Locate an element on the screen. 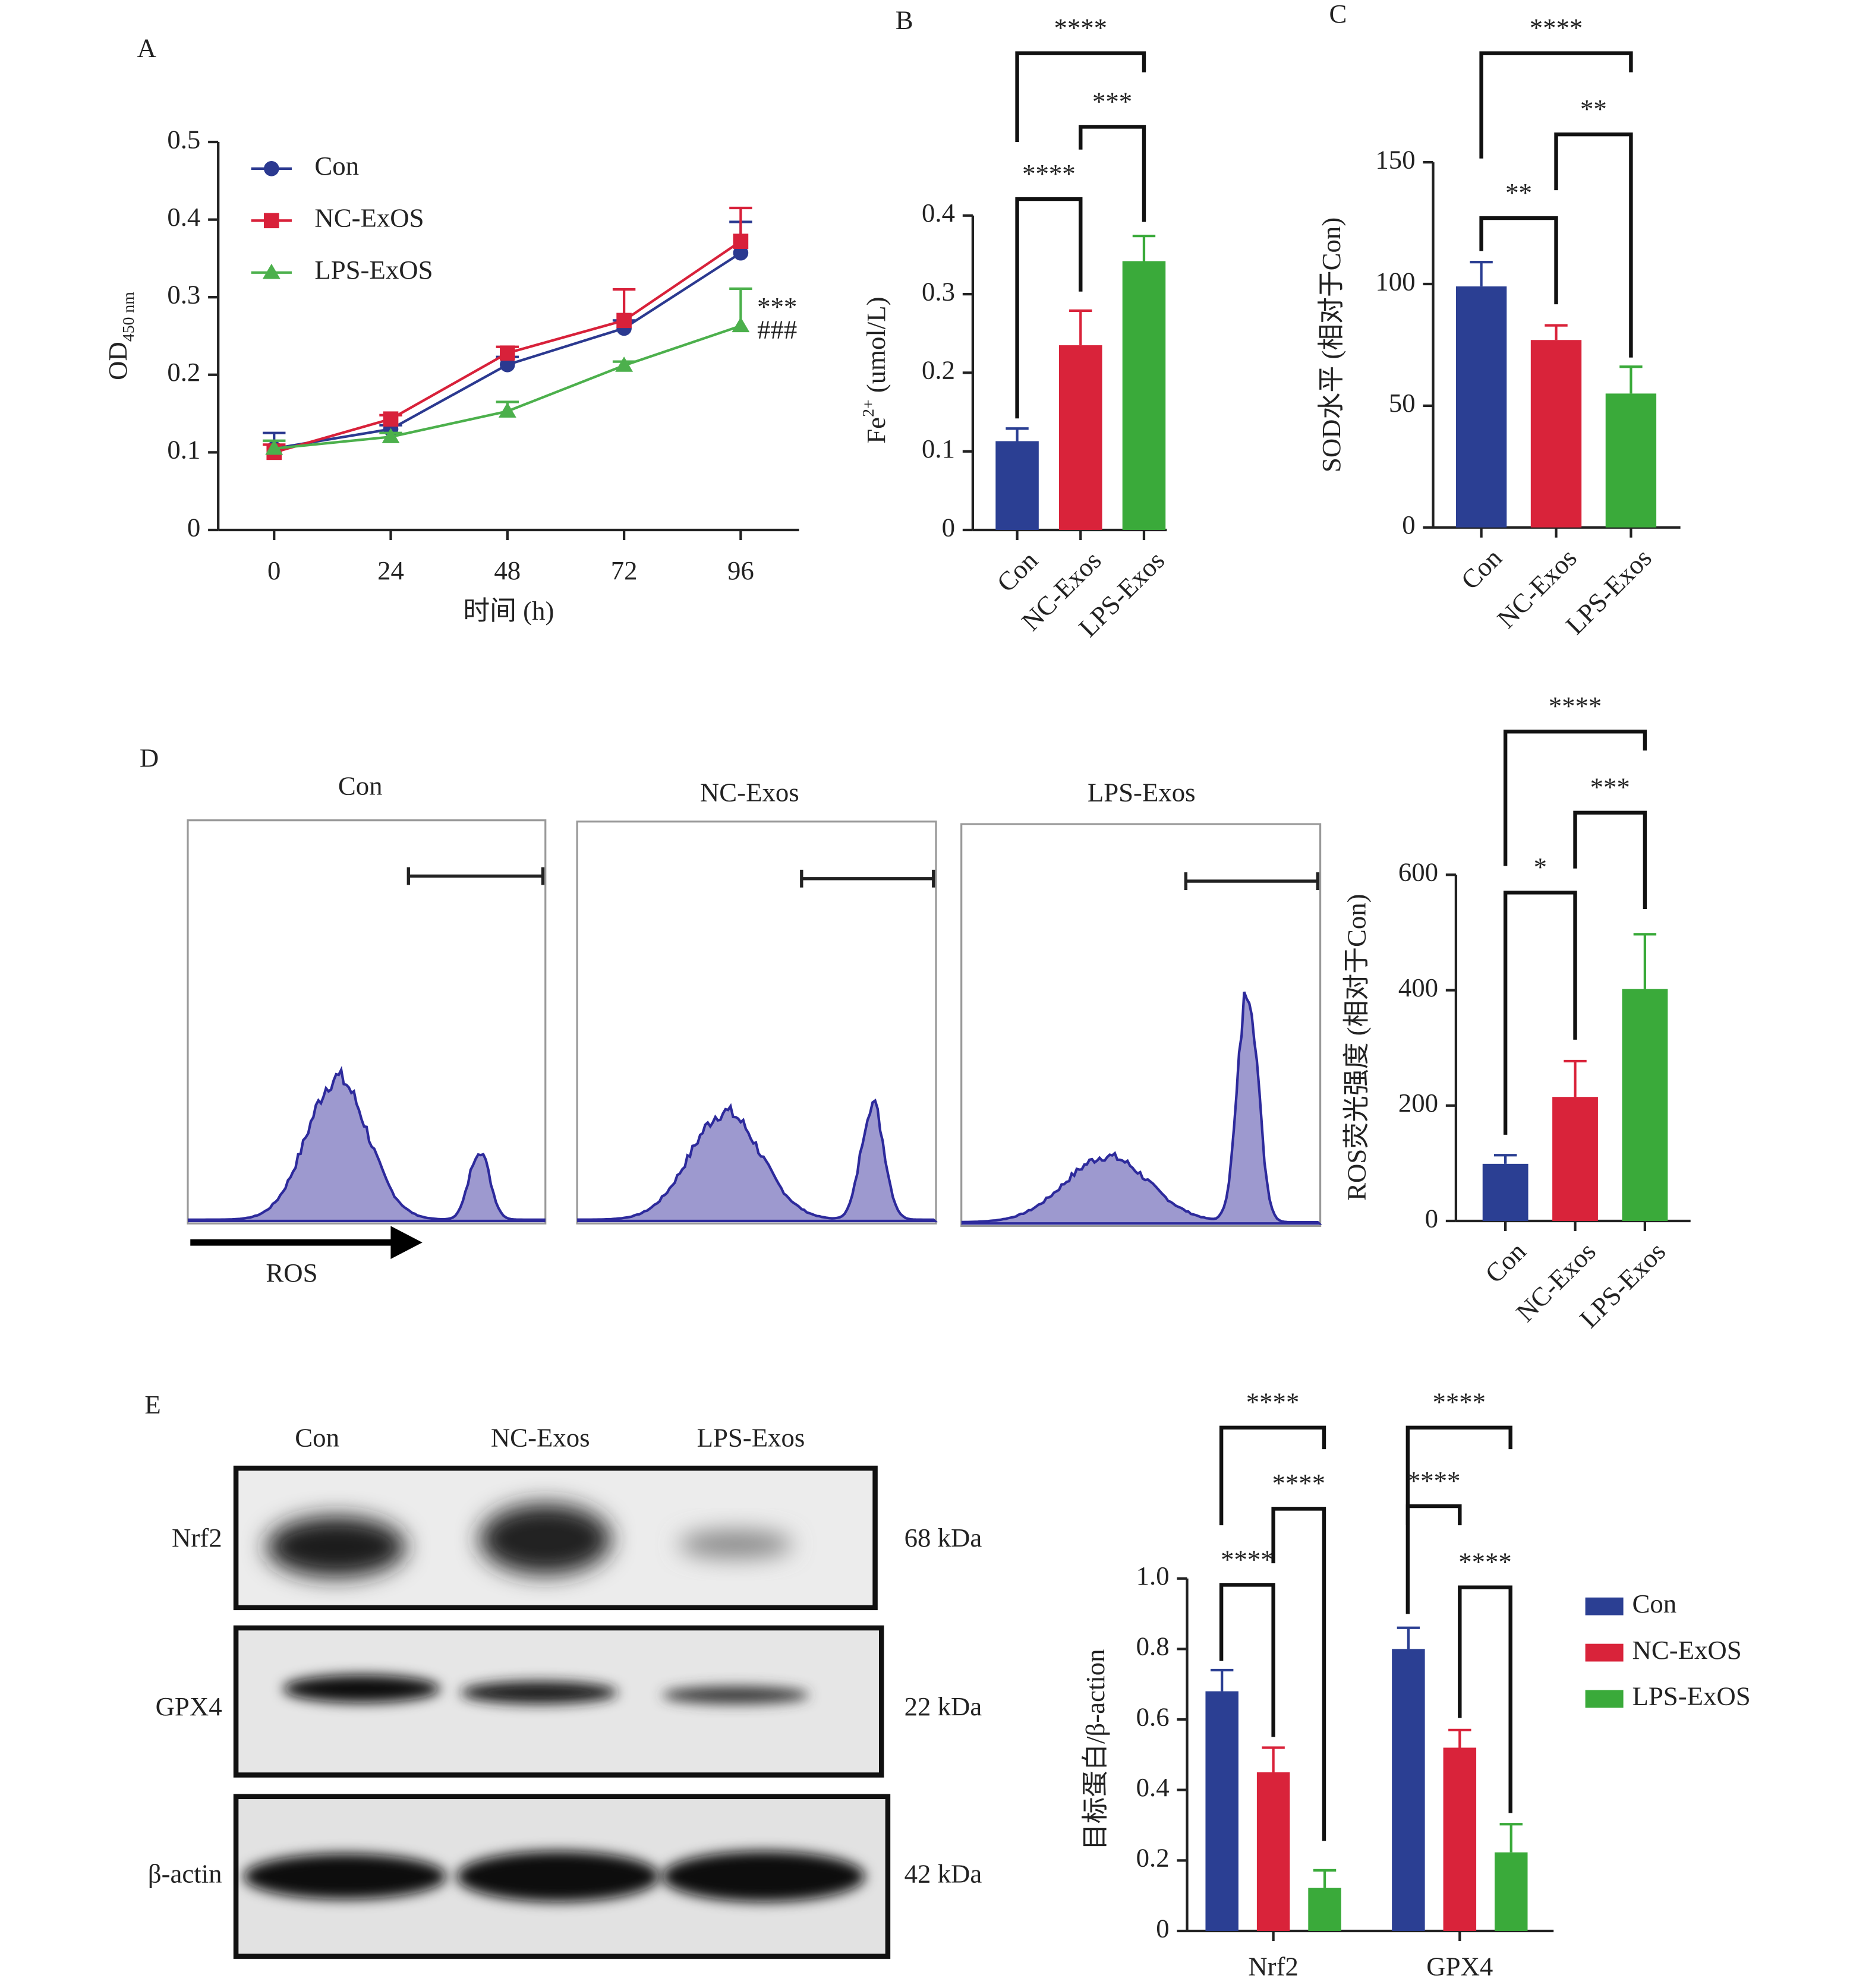  y-tick-label: 0.3 is located at coordinates (938, 291).